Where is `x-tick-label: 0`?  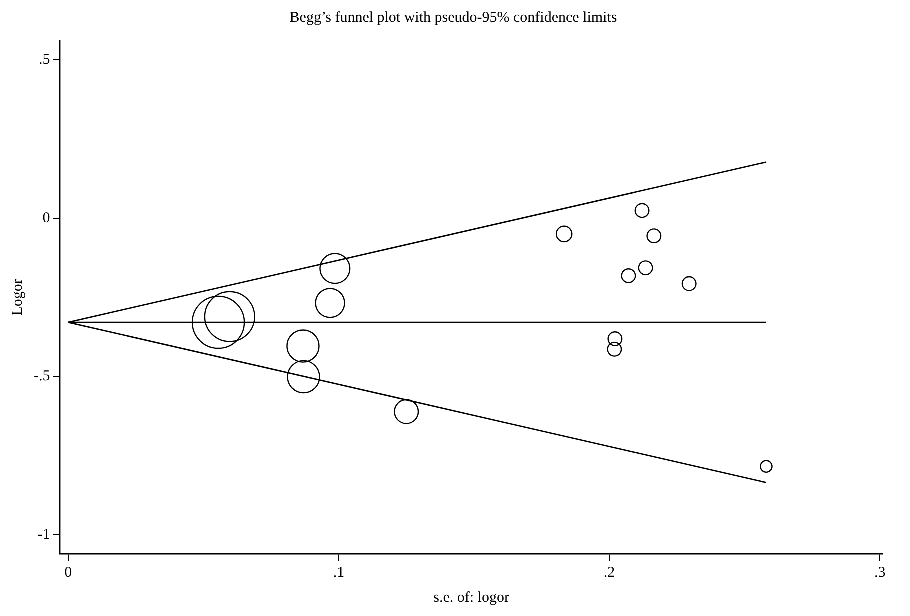
x-tick-label: 0 is located at coordinates (68, 572).